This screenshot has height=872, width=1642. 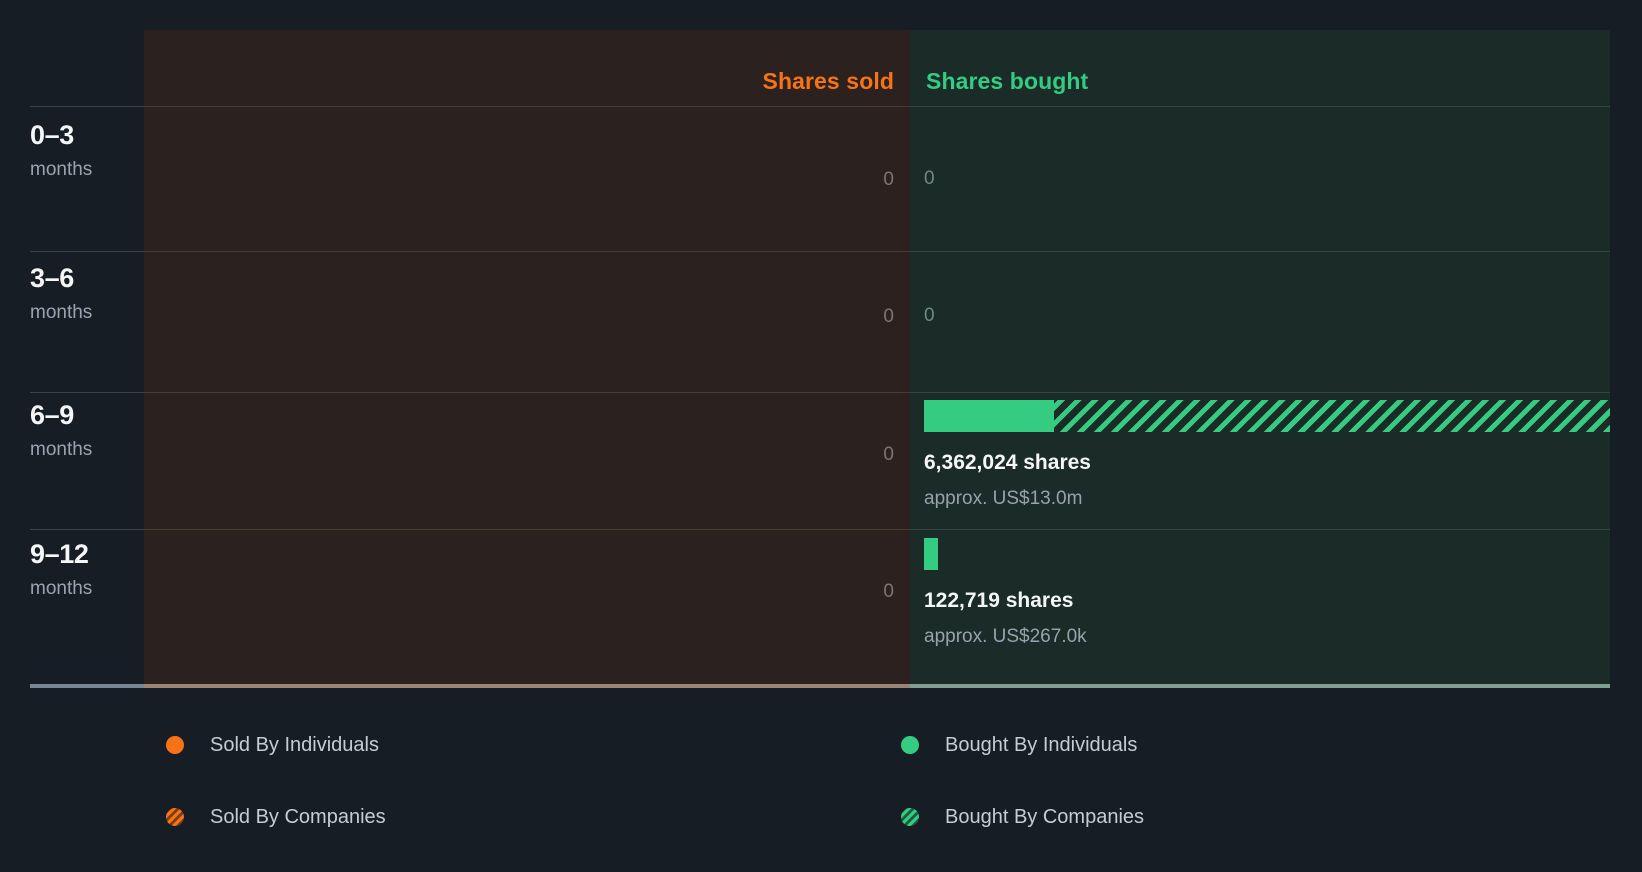 I want to click on bought-approx-label-6-9-months: approx. US$13.0m, so click(x=1003, y=498).